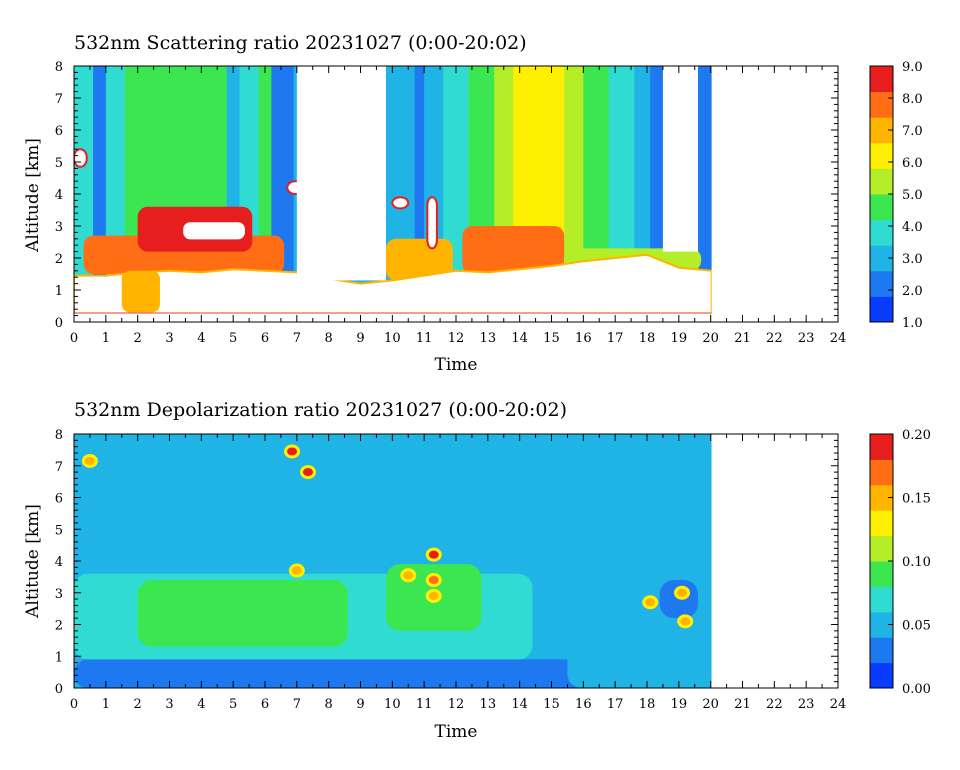 This screenshot has height=770, width=960. I want to click on colorbar-tick-label: 6.0, so click(912, 163).